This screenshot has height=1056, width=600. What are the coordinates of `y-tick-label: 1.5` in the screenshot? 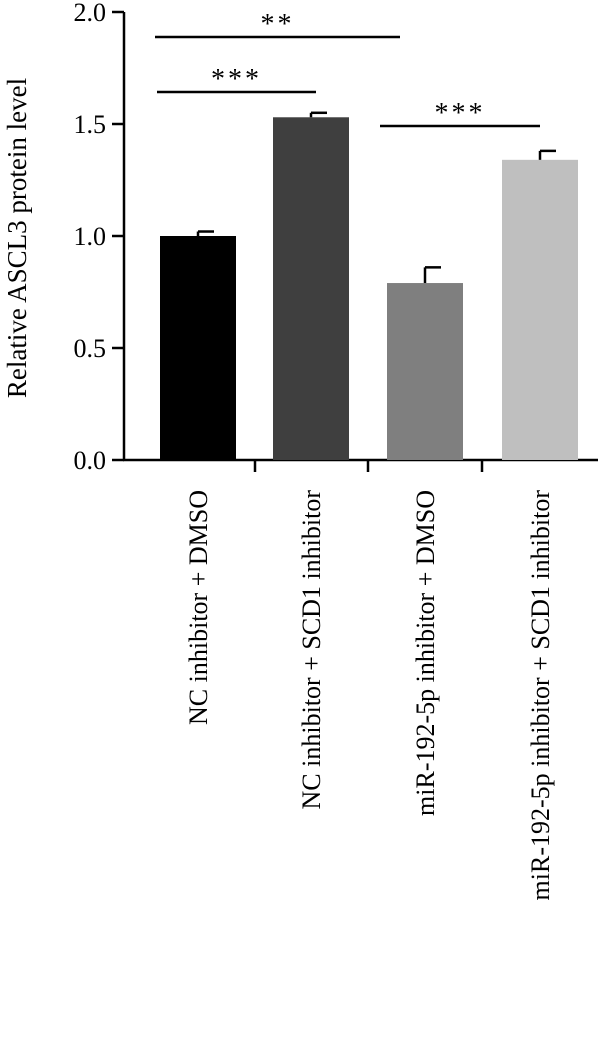 It's located at (90, 124).